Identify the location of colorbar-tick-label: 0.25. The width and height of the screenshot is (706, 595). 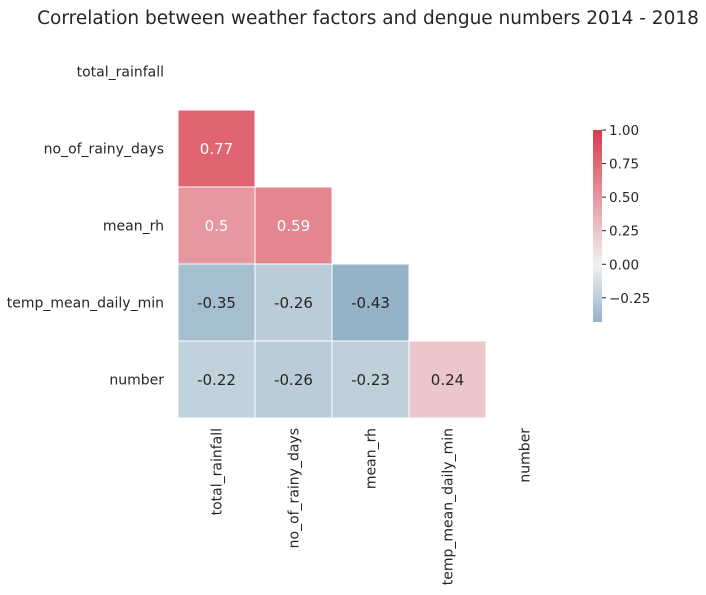
(624, 232).